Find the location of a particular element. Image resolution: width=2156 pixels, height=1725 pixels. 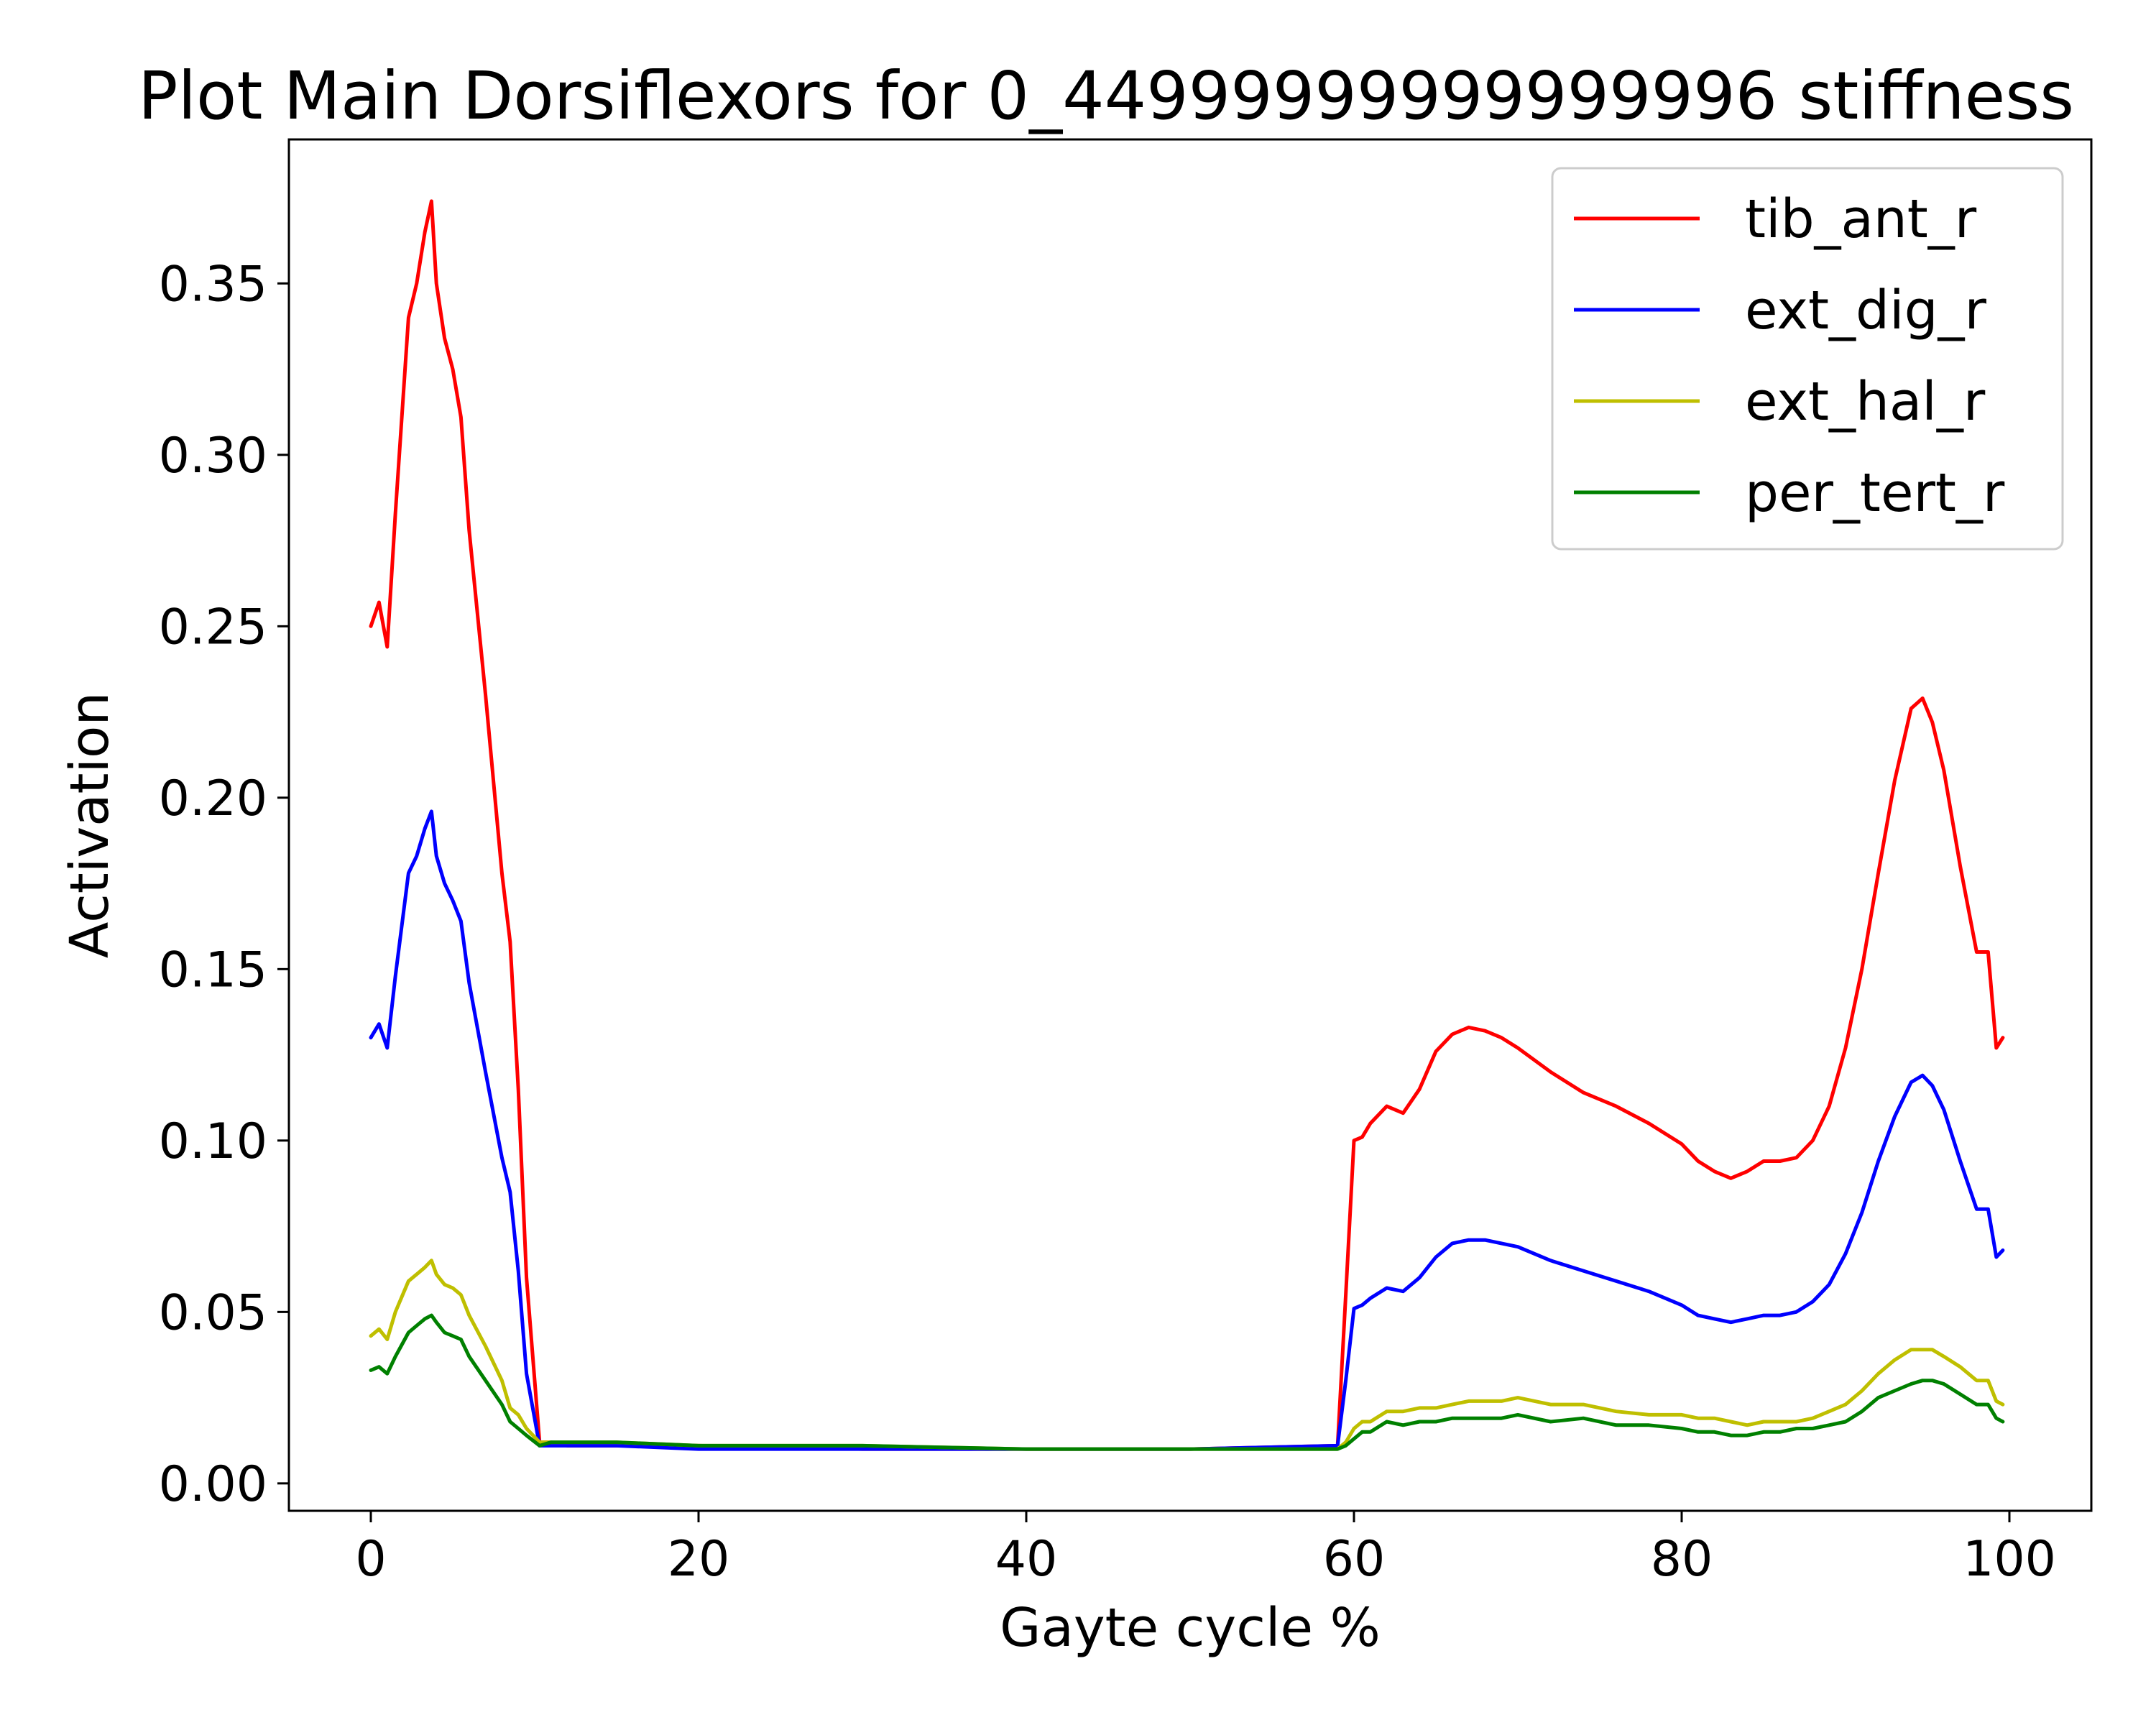

series-line-ext-hal-r is located at coordinates (1187, 1355).